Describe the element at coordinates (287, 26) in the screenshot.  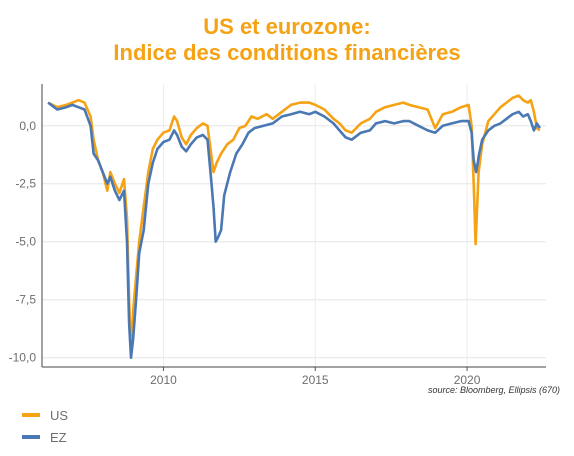
I see `chart-title-line-1: US et eurozone:` at that location.